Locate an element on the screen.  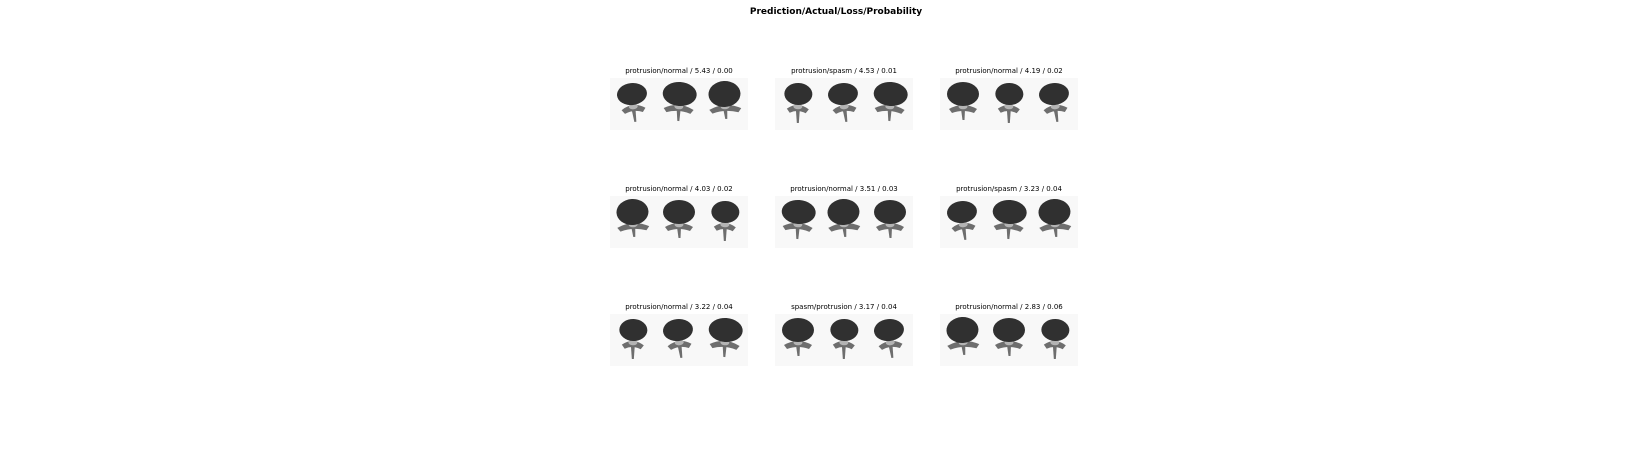
panel-label: protrusion/normal / 3.51 / 0.03 is located at coordinates (844, 189).